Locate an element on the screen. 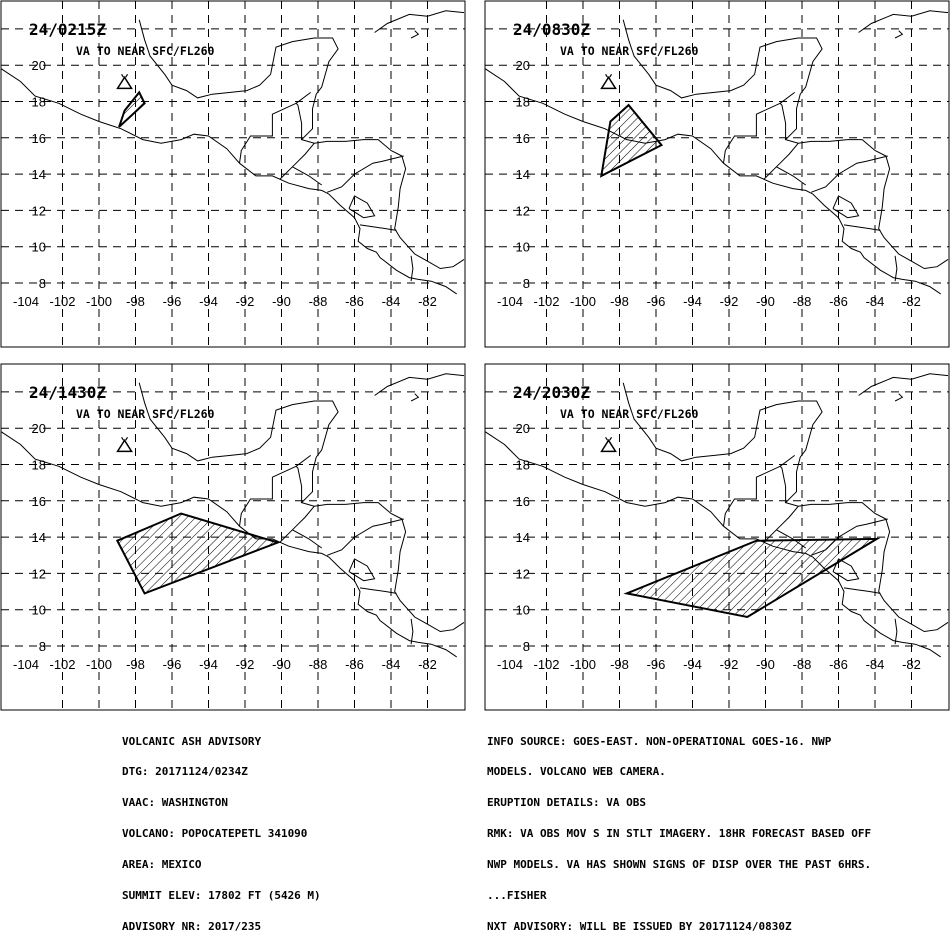 Image resolution: width=950 pixels, height=943 pixels. longitude-tick-label: -98 is located at coordinates (135, 301).